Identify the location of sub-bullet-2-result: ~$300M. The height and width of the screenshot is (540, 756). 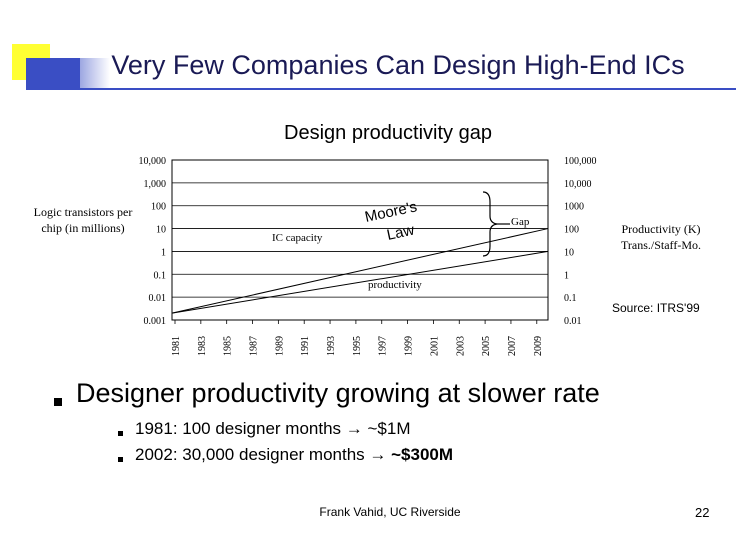
(420, 454).